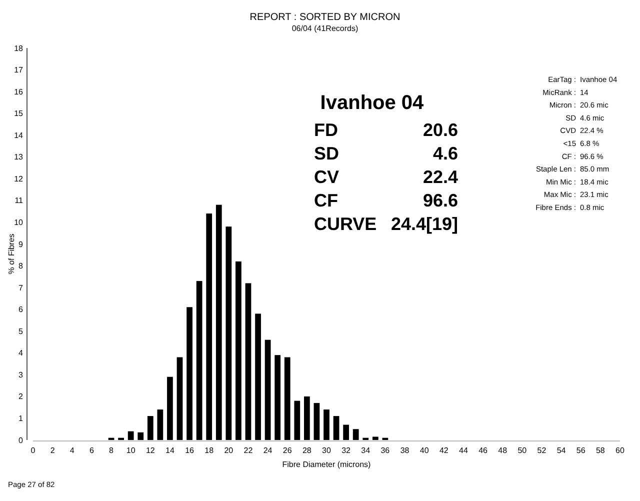 The width and height of the screenshot is (640, 501). What do you see at coordinates (325, 17) in the screenshot?
I see `chart-title: REPORT : SORTED BY MICRON` at bounding box center [325, 17].